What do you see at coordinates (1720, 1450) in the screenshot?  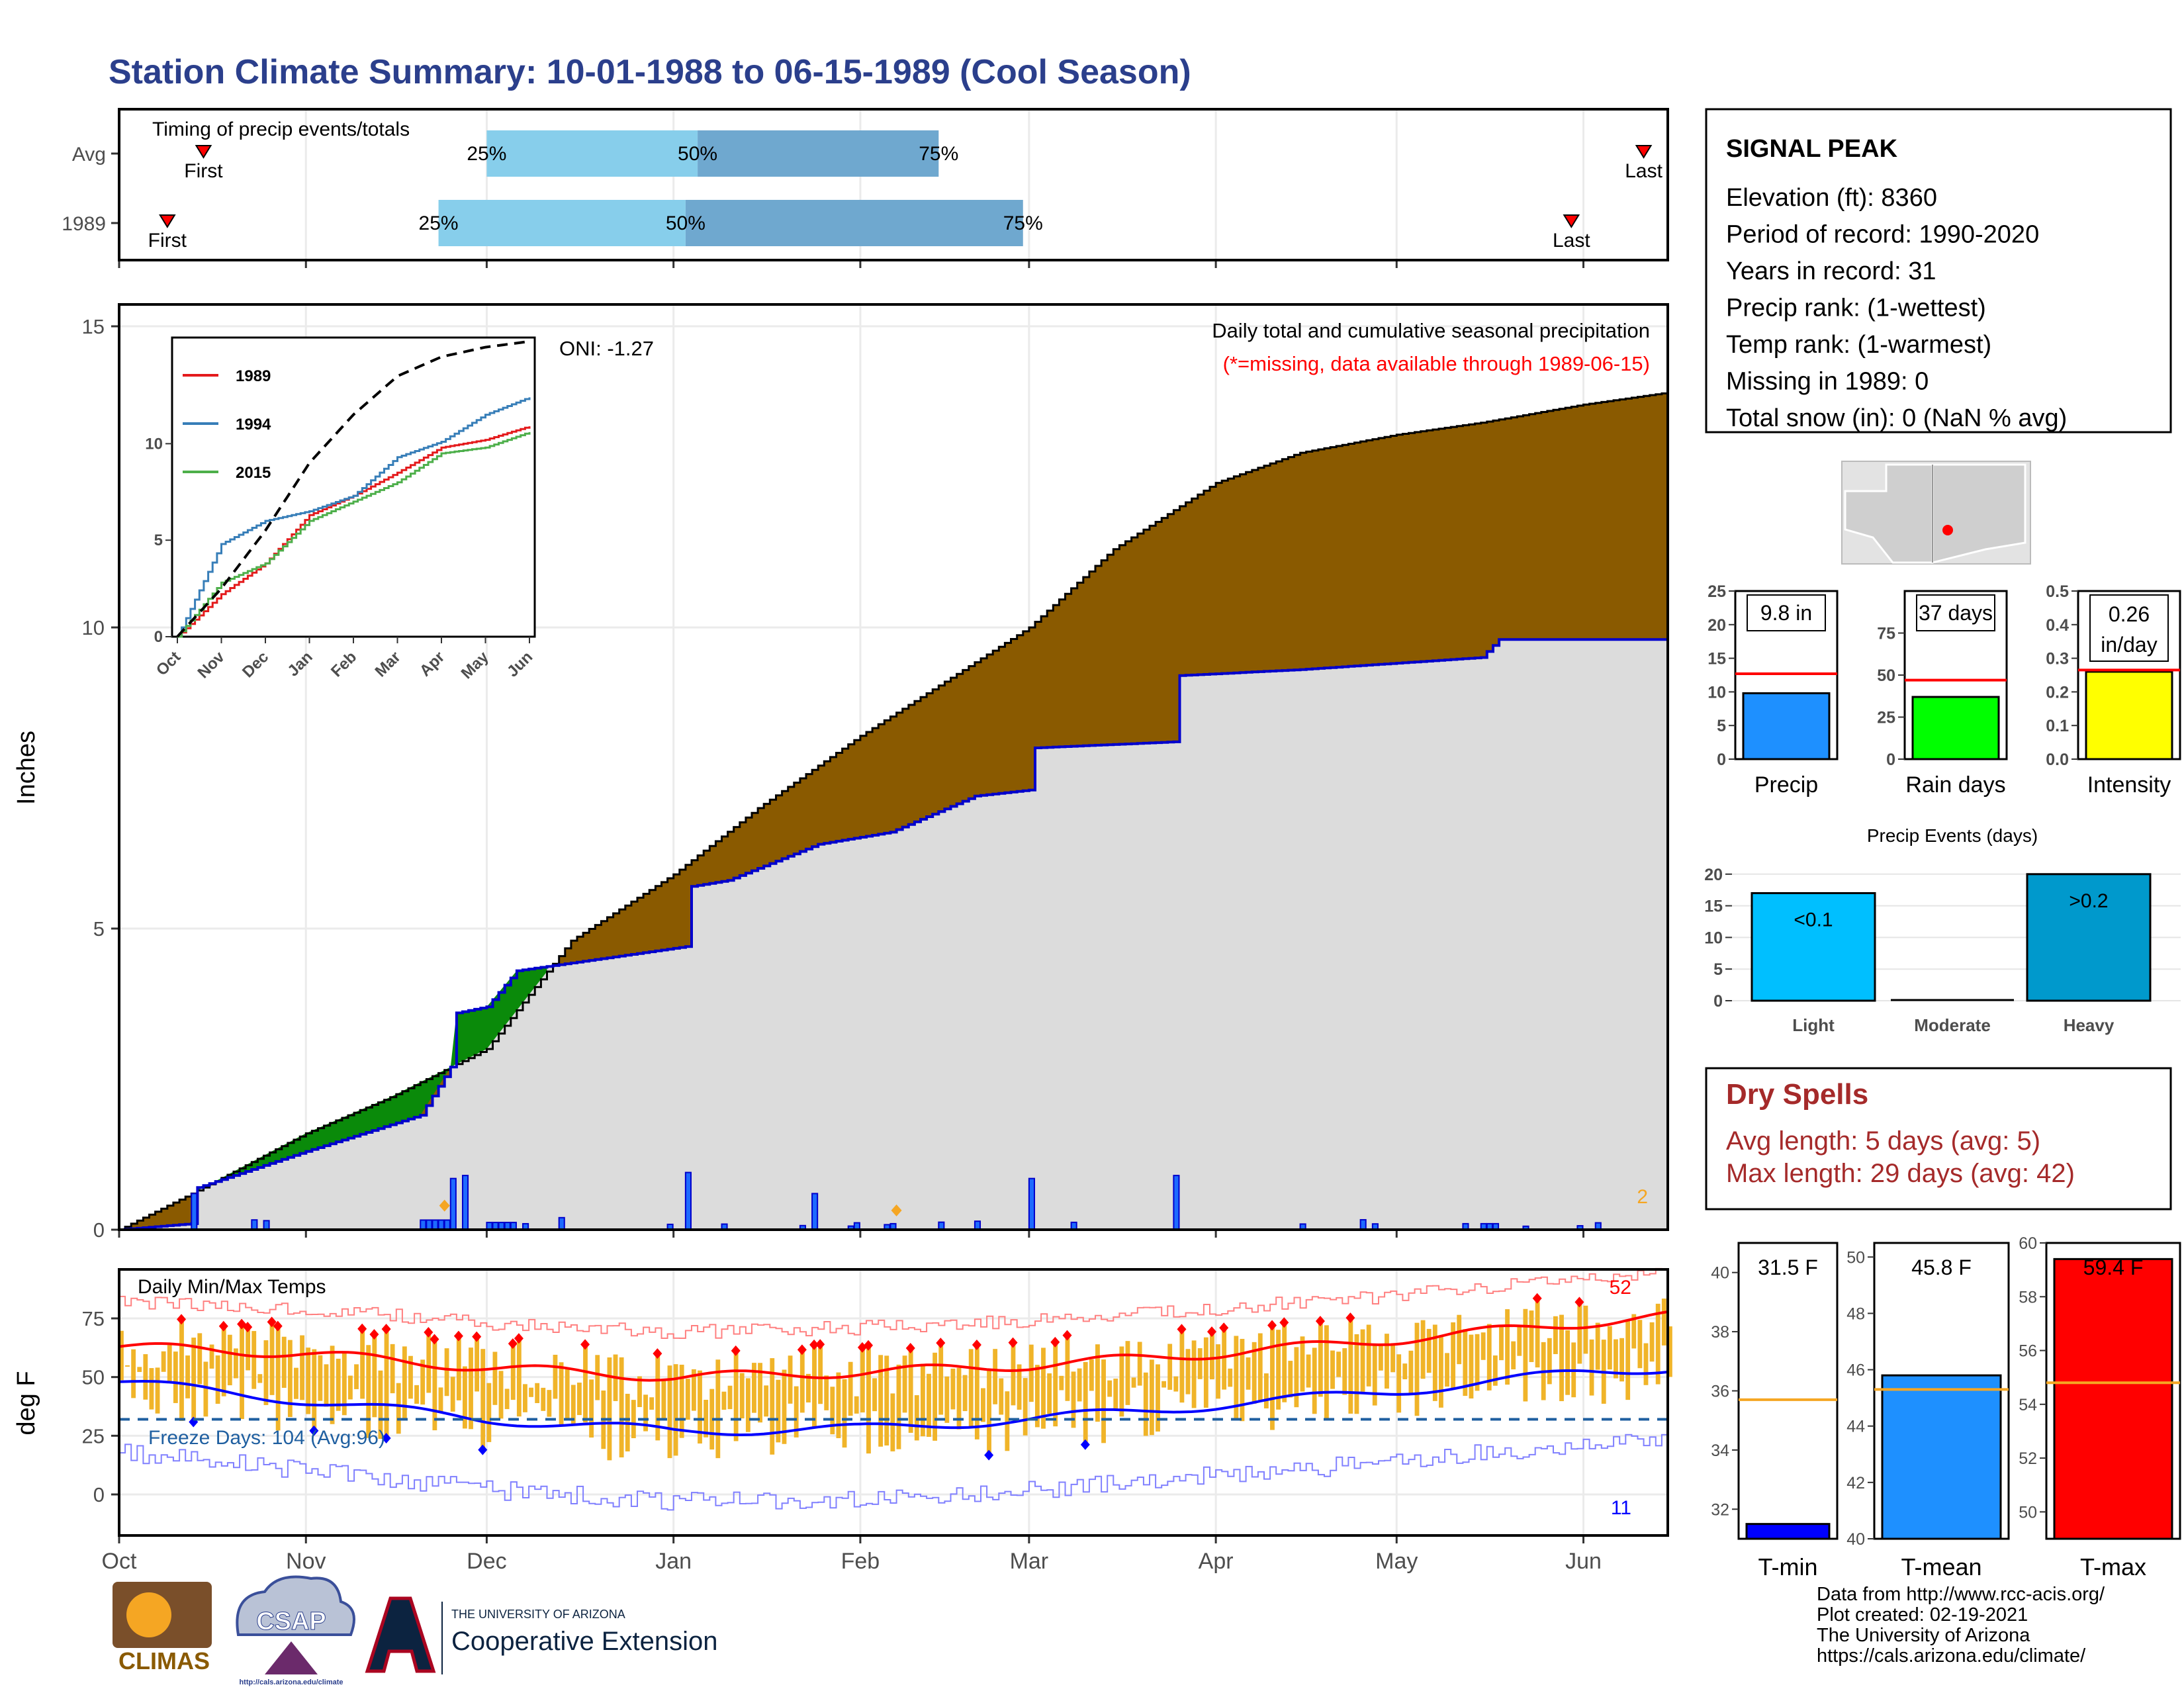 I see `temp-summary-y-label: 34` at bounding box center [1720, 1450].